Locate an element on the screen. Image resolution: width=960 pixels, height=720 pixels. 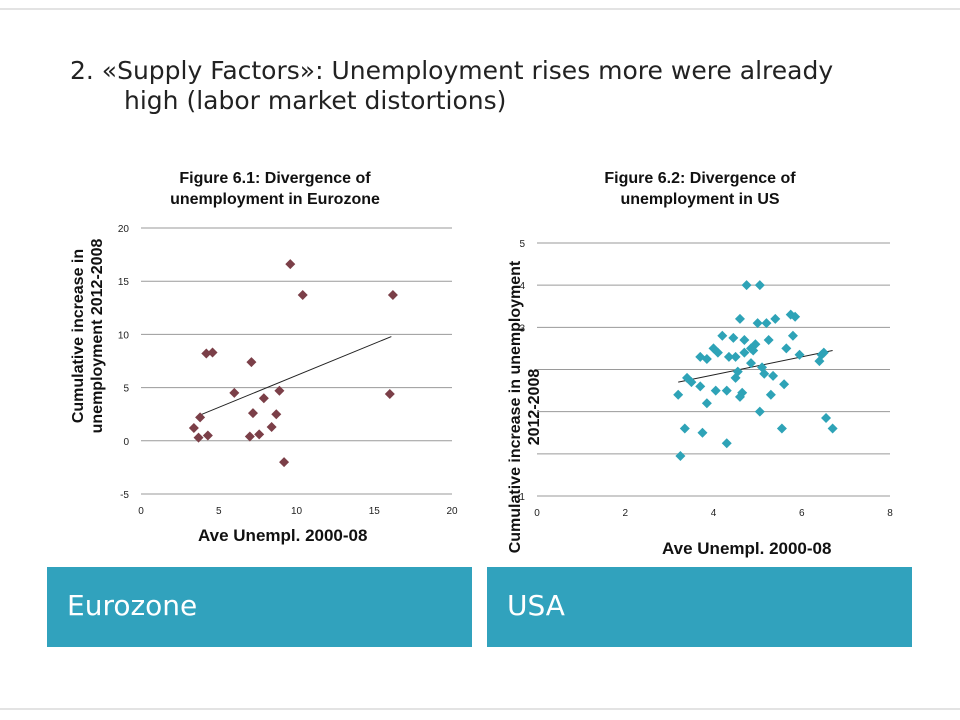
eurozone-x-tick-label: 20 is located at coordinates (452, 511).